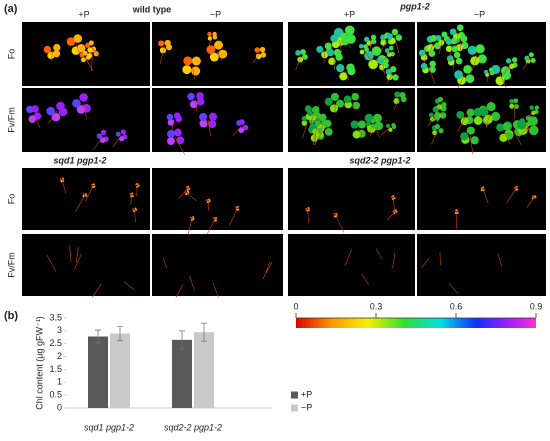 This screenshot has width=550, height=441. What do you see at coordinates (59, 330) in the screenshot?
I see `y-tick-label: 3` at bounding box center [59, 330].